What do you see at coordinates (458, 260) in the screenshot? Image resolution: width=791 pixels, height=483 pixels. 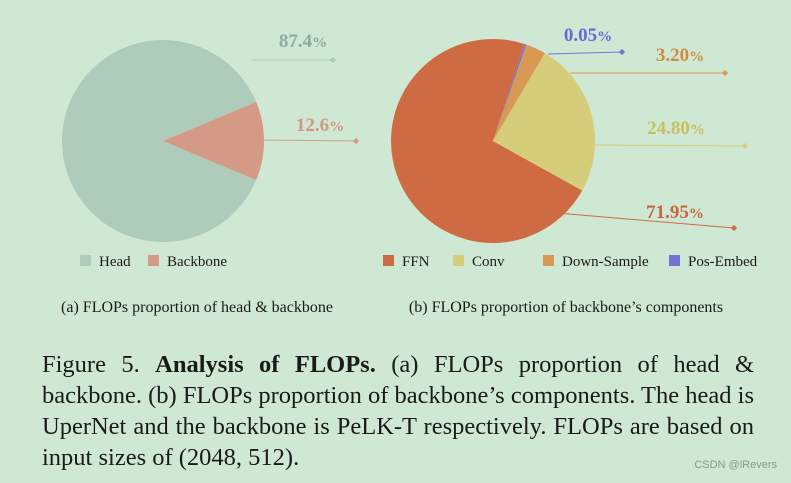 I see `legend-swatch-conv` at bounding box center [458, 260].